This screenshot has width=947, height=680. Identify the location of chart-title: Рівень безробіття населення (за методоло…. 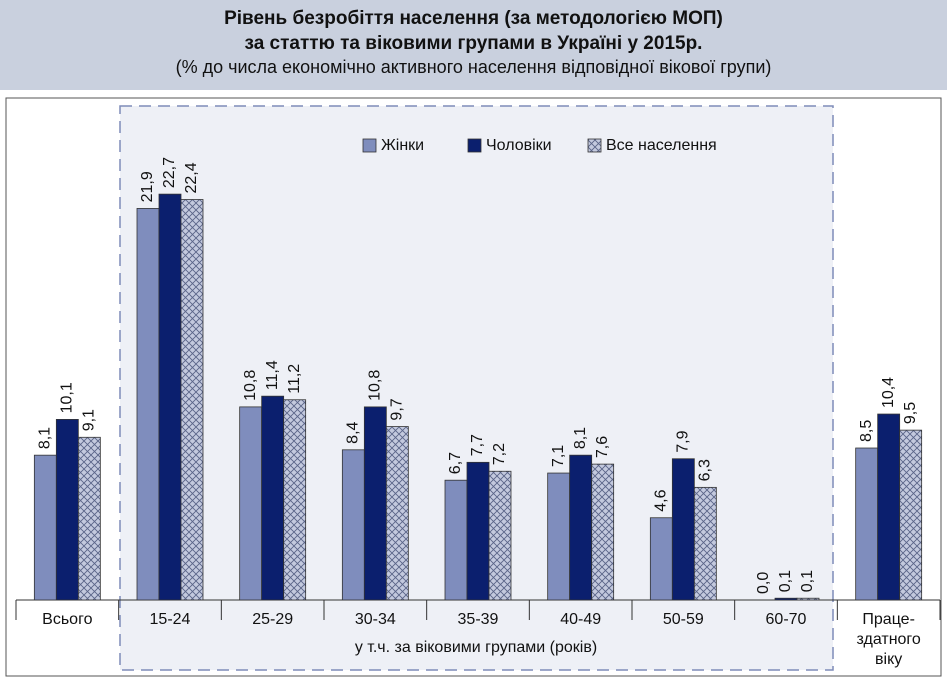
(473, 18).